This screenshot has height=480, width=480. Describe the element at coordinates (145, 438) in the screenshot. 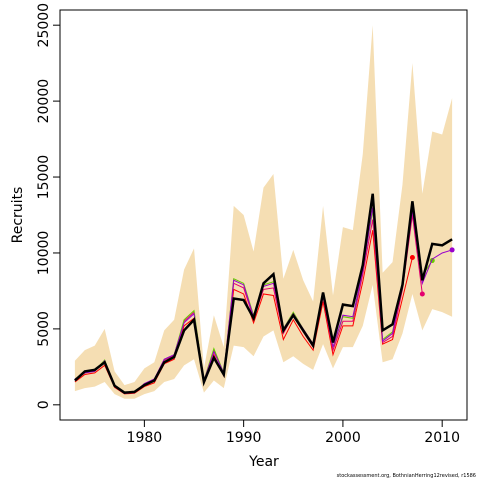

I see `x-tick-label: 1980` at that location.